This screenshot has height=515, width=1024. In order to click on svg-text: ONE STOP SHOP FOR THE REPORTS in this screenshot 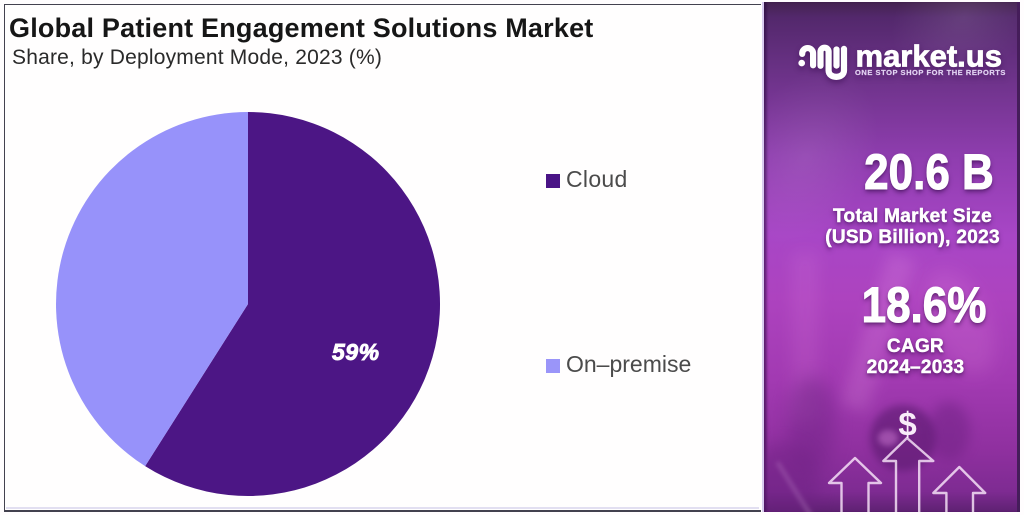, I will do `click(930, 72)`.